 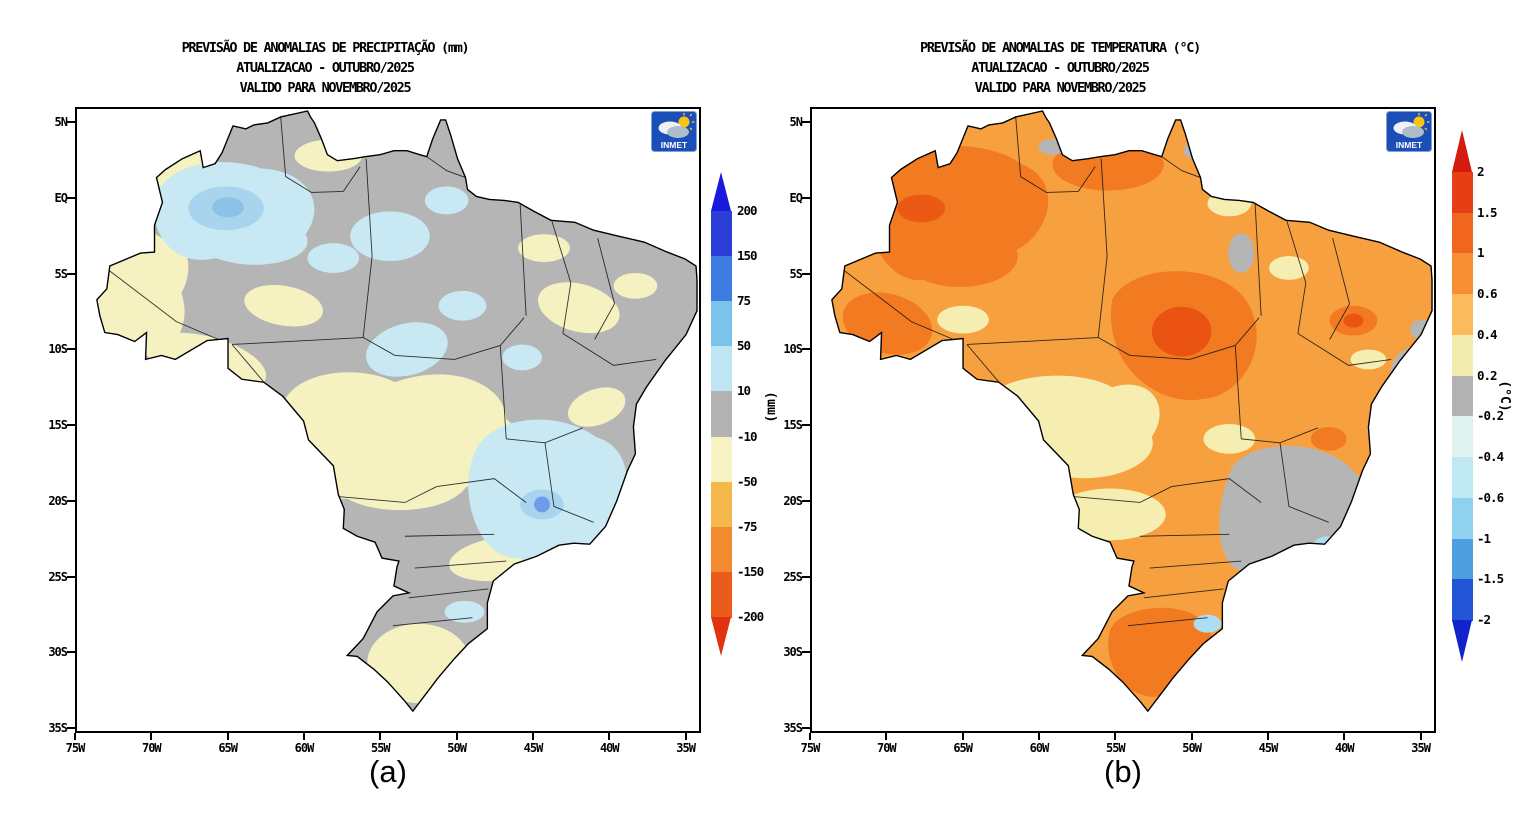 I want to click on colorbar-tick-label: -200, so click(x=750, y=616).